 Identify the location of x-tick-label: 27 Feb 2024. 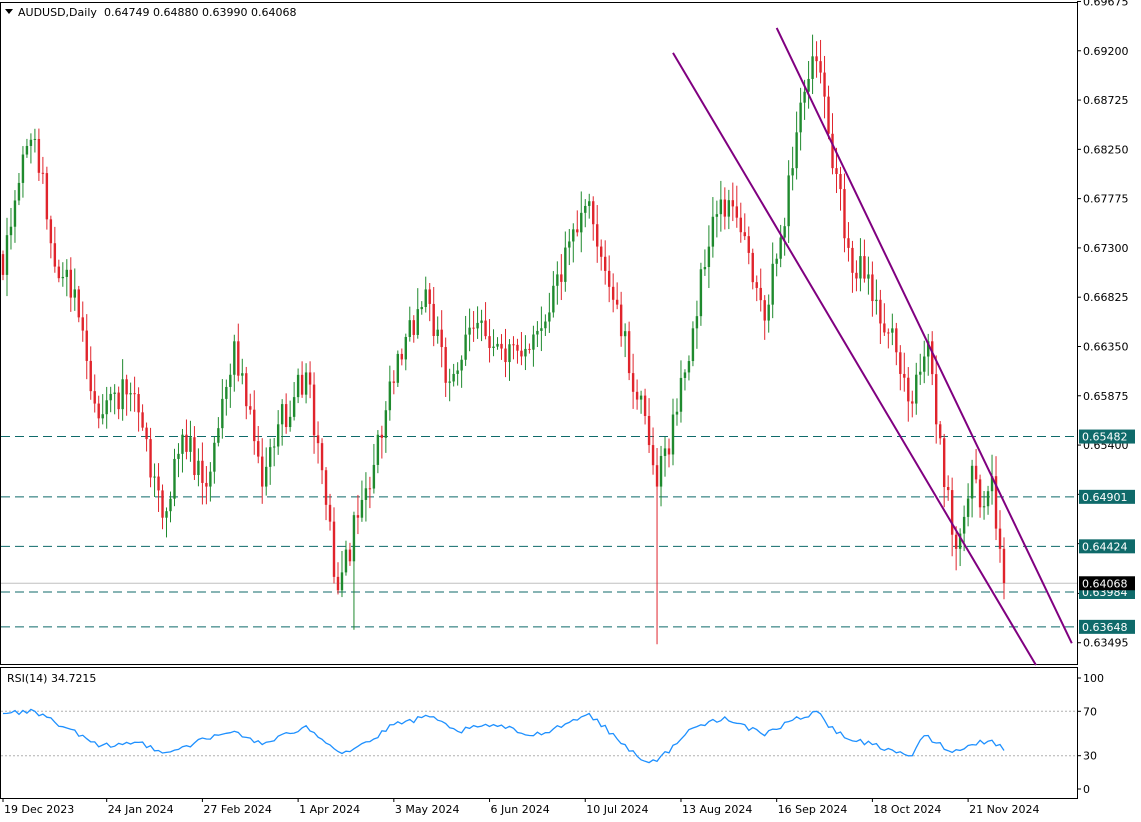
(237, 809).